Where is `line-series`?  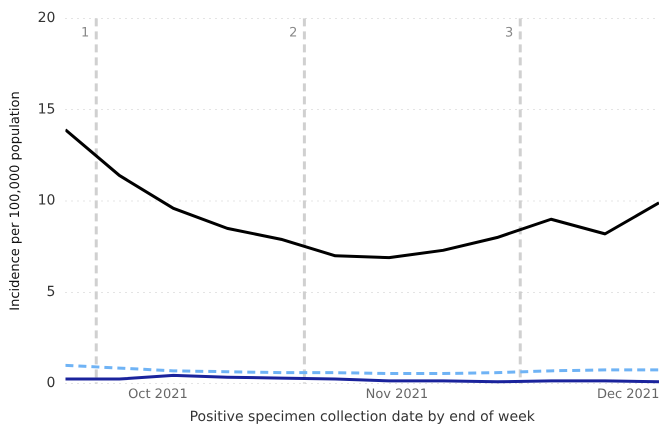 line-series is located at coordinates (362, 370).